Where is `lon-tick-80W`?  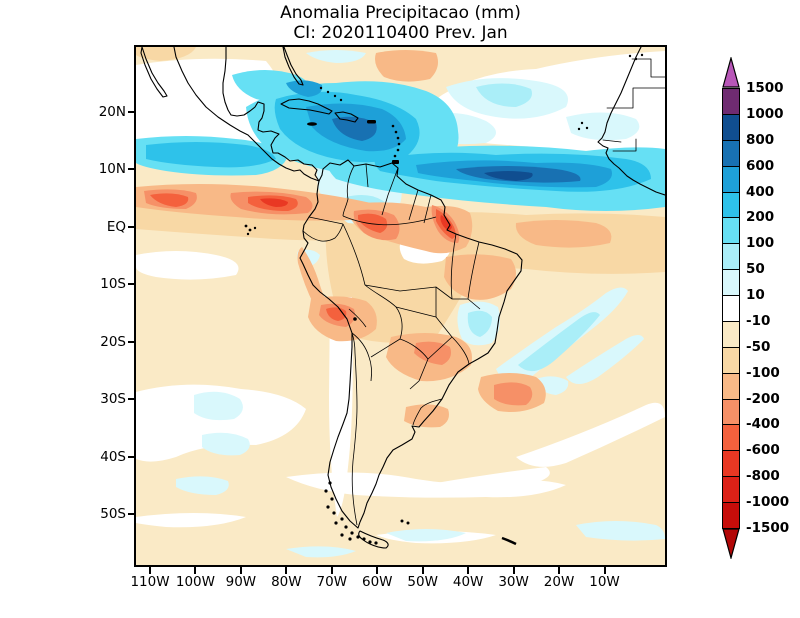
lon-tick-80W is located at coordinates (286, 570).